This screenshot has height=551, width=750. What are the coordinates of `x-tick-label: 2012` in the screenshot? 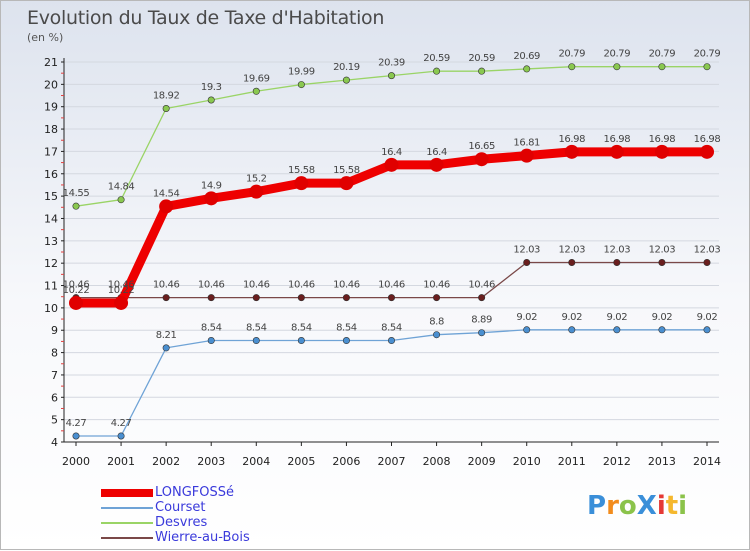 It's located at (617, 461).